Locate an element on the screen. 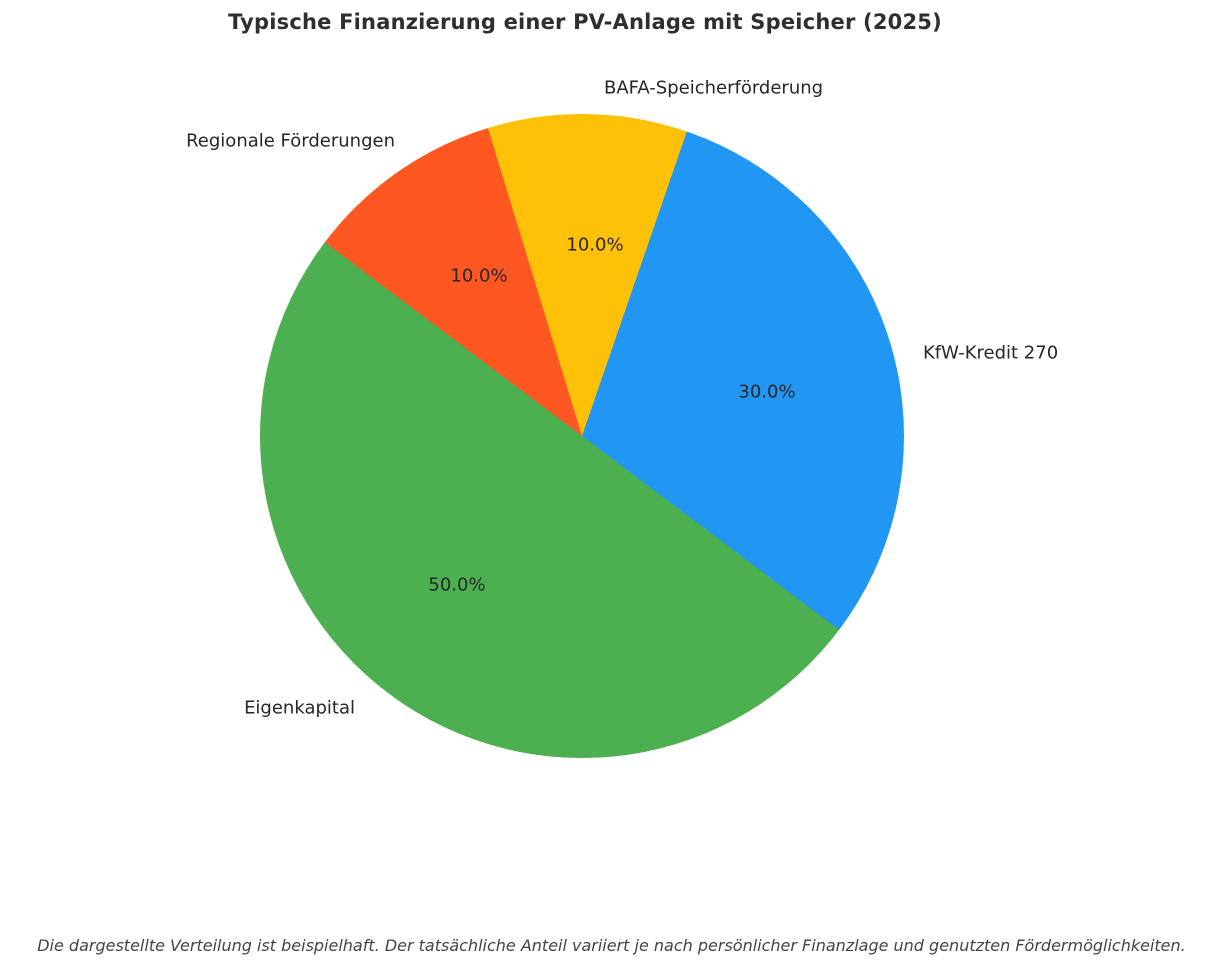  pct-label-eigenkapital: 50.0% is located at coordinates (457, 585).